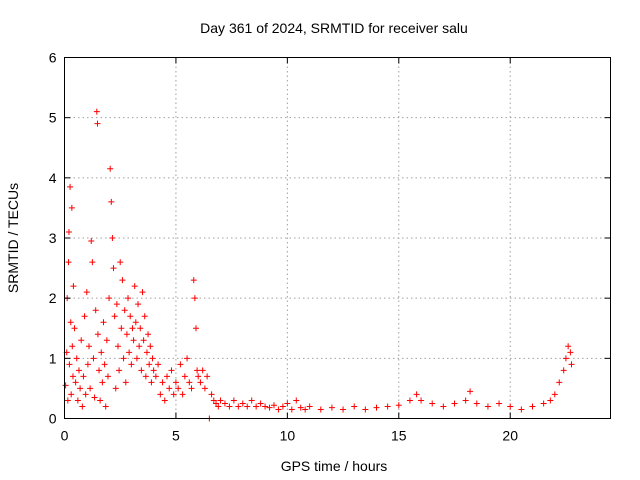 This screenshot has height=480, width=640. I want to click on x-tick-label: 20, so click(510, 436).